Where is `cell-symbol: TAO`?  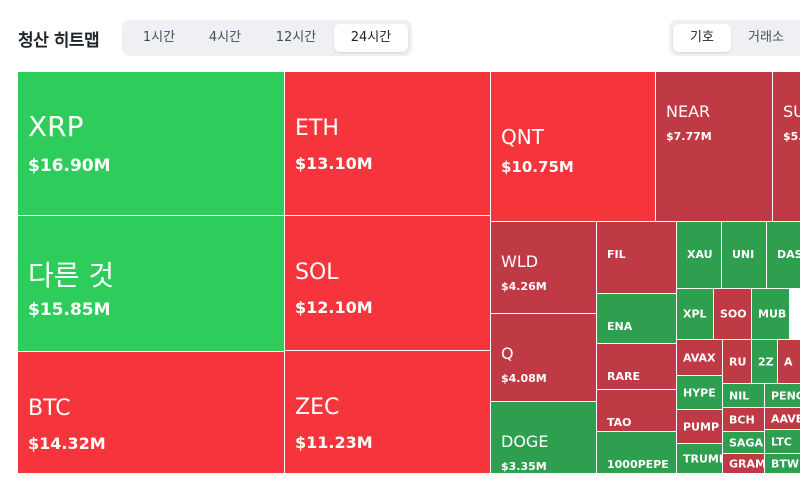
cell-symbol: TAO is located at coordinates (619, 422).